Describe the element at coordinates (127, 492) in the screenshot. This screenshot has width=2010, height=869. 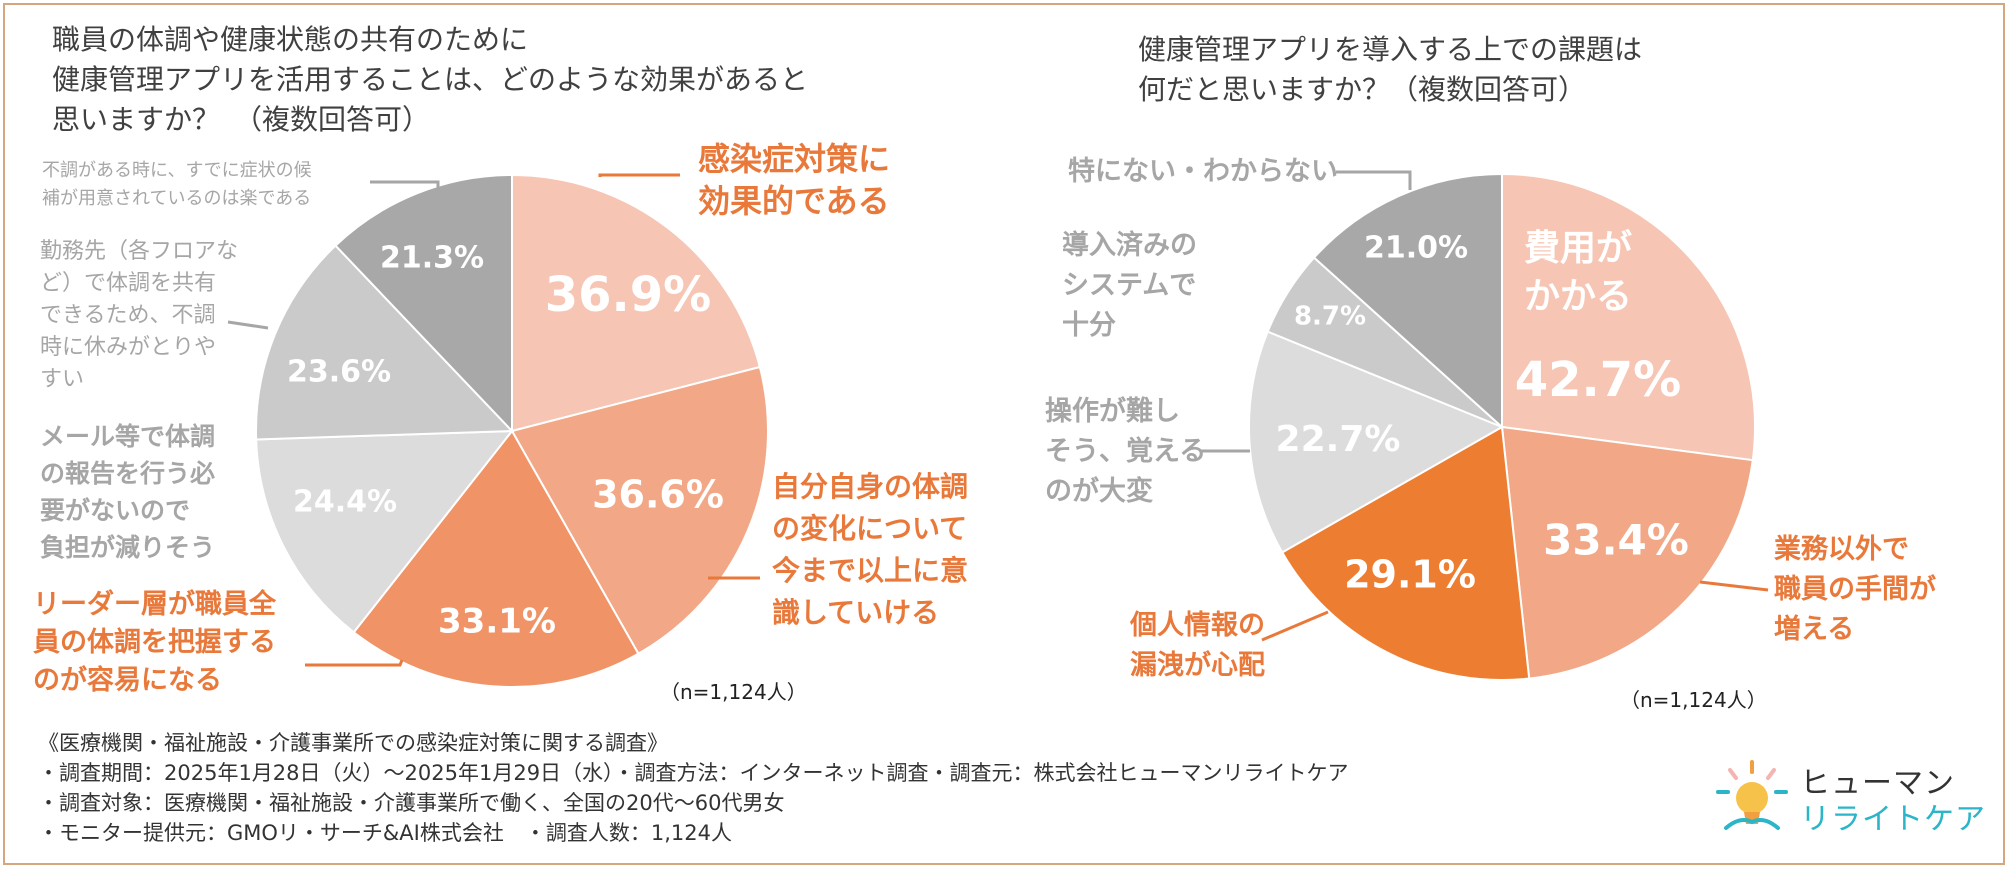
I see `slice-label: メール等で体調の報告を行う必要がないので負担が減りそう` at that location.